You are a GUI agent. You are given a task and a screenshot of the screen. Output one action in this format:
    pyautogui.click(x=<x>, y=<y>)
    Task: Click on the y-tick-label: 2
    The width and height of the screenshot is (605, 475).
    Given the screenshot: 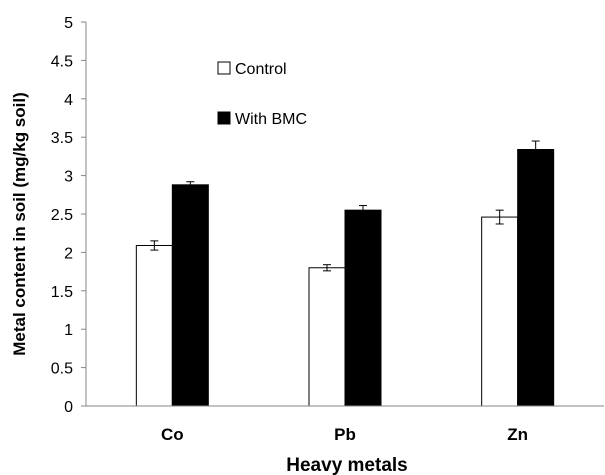 What is the action you would take?
    pyautogui.click(x=68, y=253)
    